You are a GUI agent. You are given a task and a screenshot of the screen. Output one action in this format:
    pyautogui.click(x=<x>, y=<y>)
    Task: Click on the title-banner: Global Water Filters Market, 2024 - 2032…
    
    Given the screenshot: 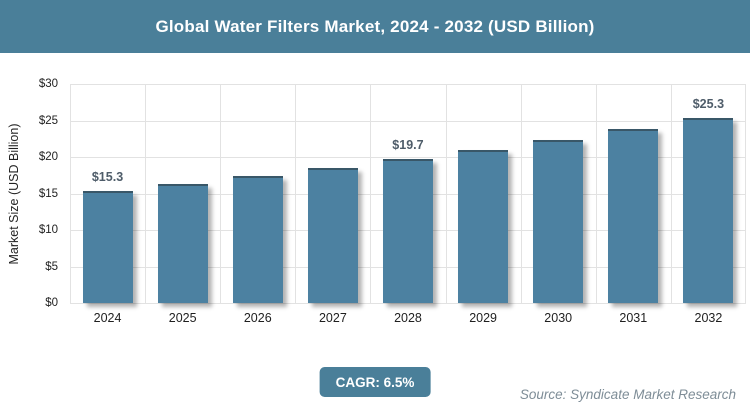 What is the action you would take?
    pyautogui.click(x=375, y=26)
    